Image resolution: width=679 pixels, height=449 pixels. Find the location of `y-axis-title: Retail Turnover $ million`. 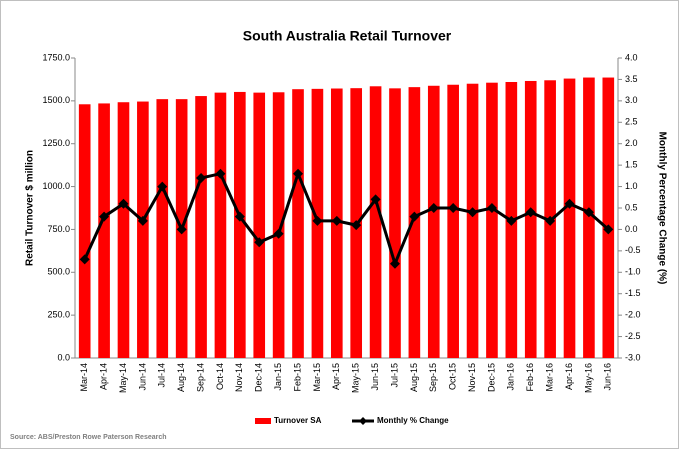

y-axis-title: Retail Turnover $ million is located at coordinates (30, 208).